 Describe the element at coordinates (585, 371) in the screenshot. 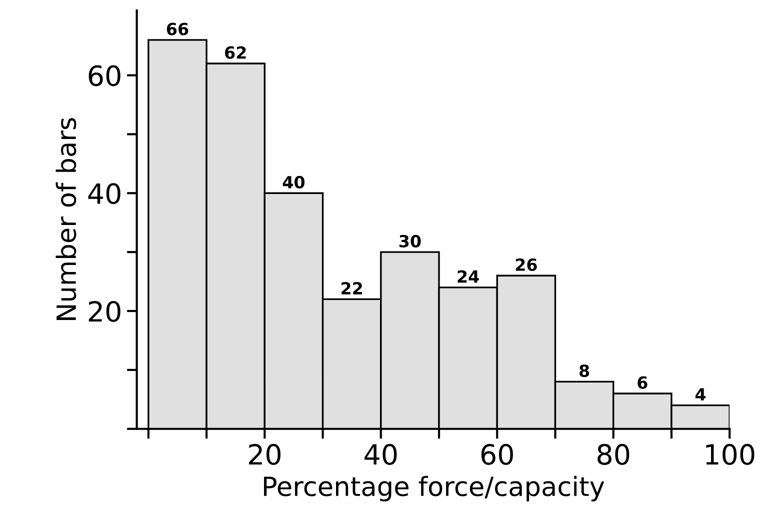

I see `data-label: 8` at that location.